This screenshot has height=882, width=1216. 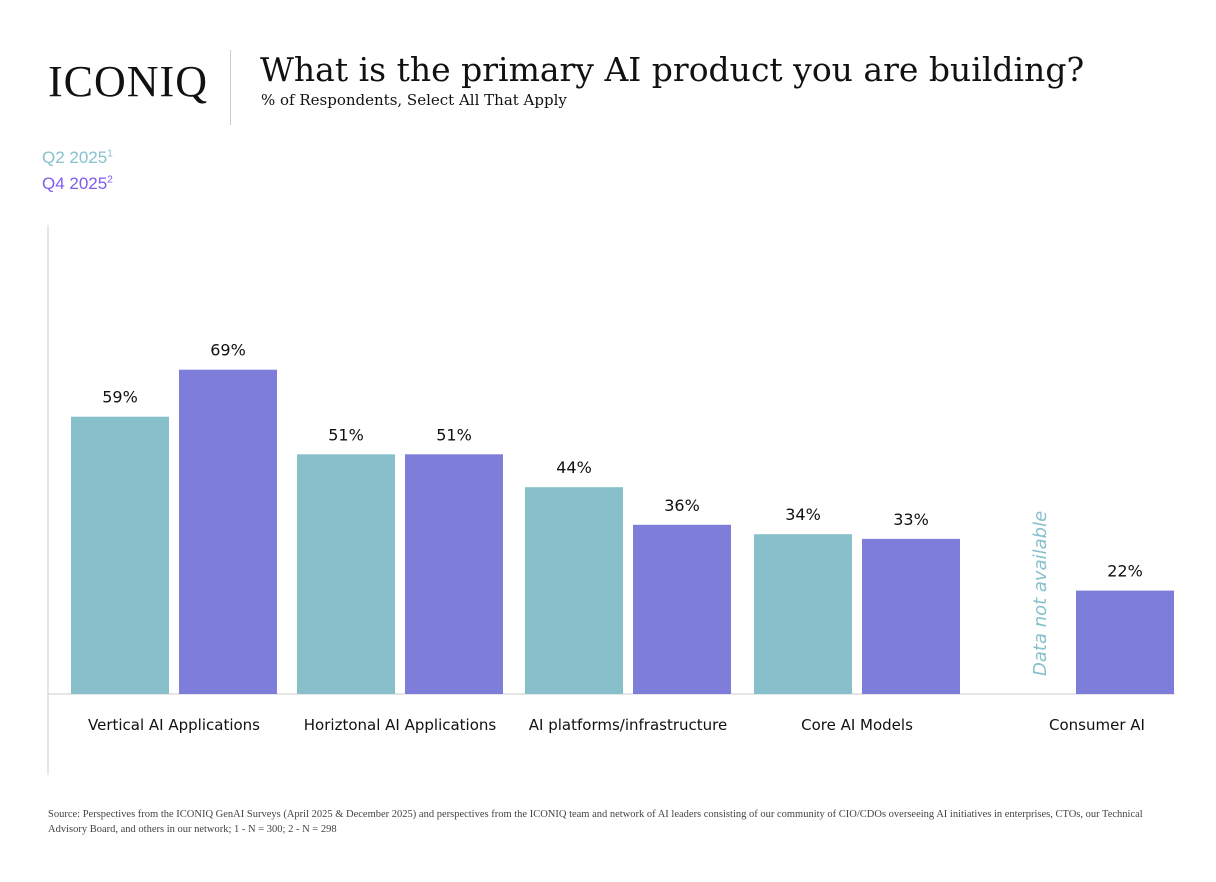 What do you see at coordinates (75, 157) in the screenshot?
I see `legend-q2-label: Q2 2025` at bounding box center [75, 157].